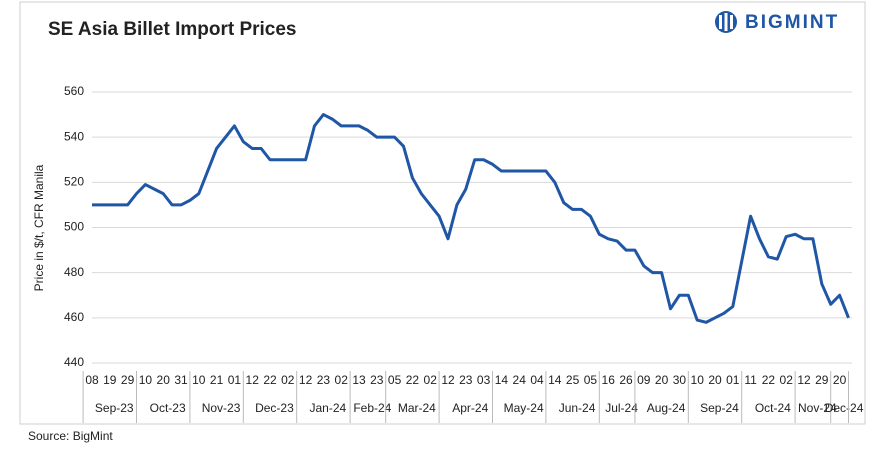  What do you see at coordinates (217, 380) in the screenshot?
I see `x-tick-label: 21` at bounding box center [217, 380].